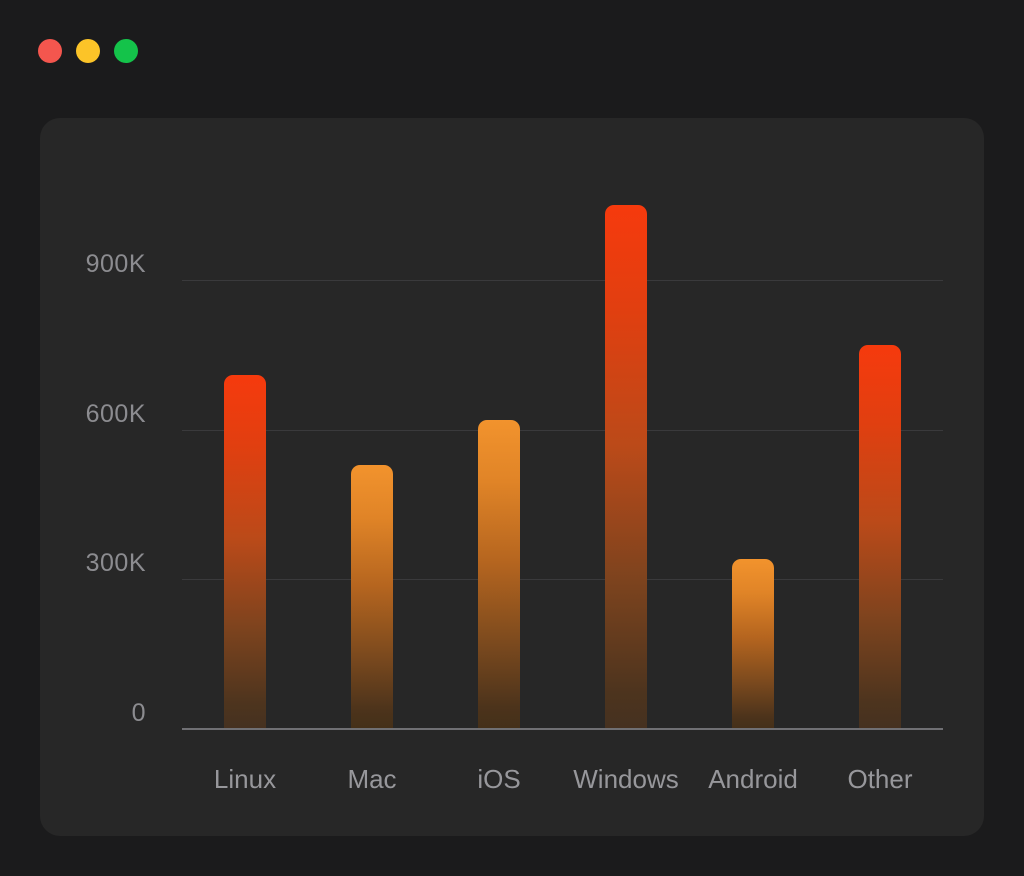 Image resolution: width=1024 pixels, height=876 pixels. I want to click on x-axis-label-mac: Mac, so click(372, 779).